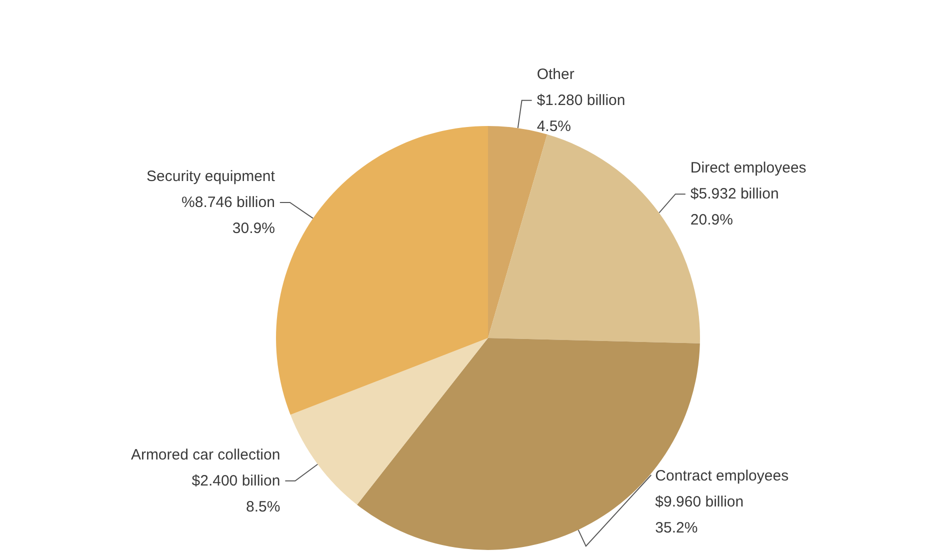 The height and width of the screenshot is (554, 930). Describe the element at coordinates (555, 74) in the screenshot. I see `slice-label: Other` at that location.